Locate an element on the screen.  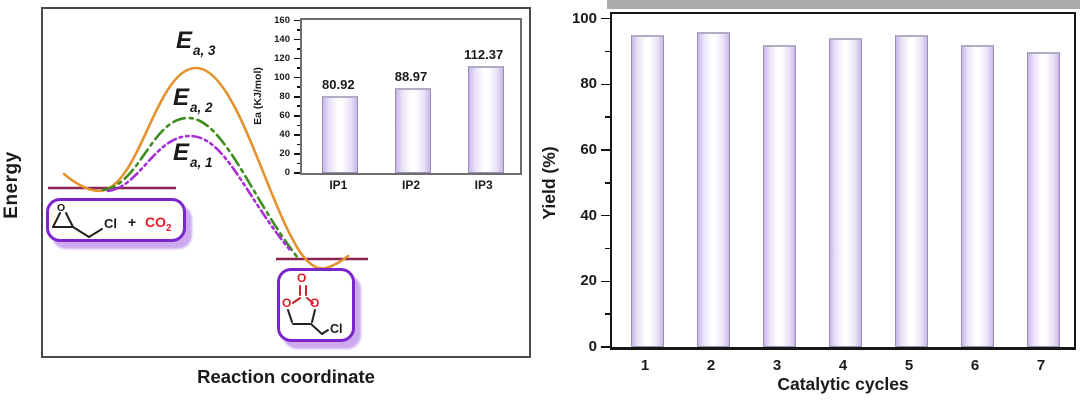
yield-x-category-label: 6 is located at coordinates (975, 365).